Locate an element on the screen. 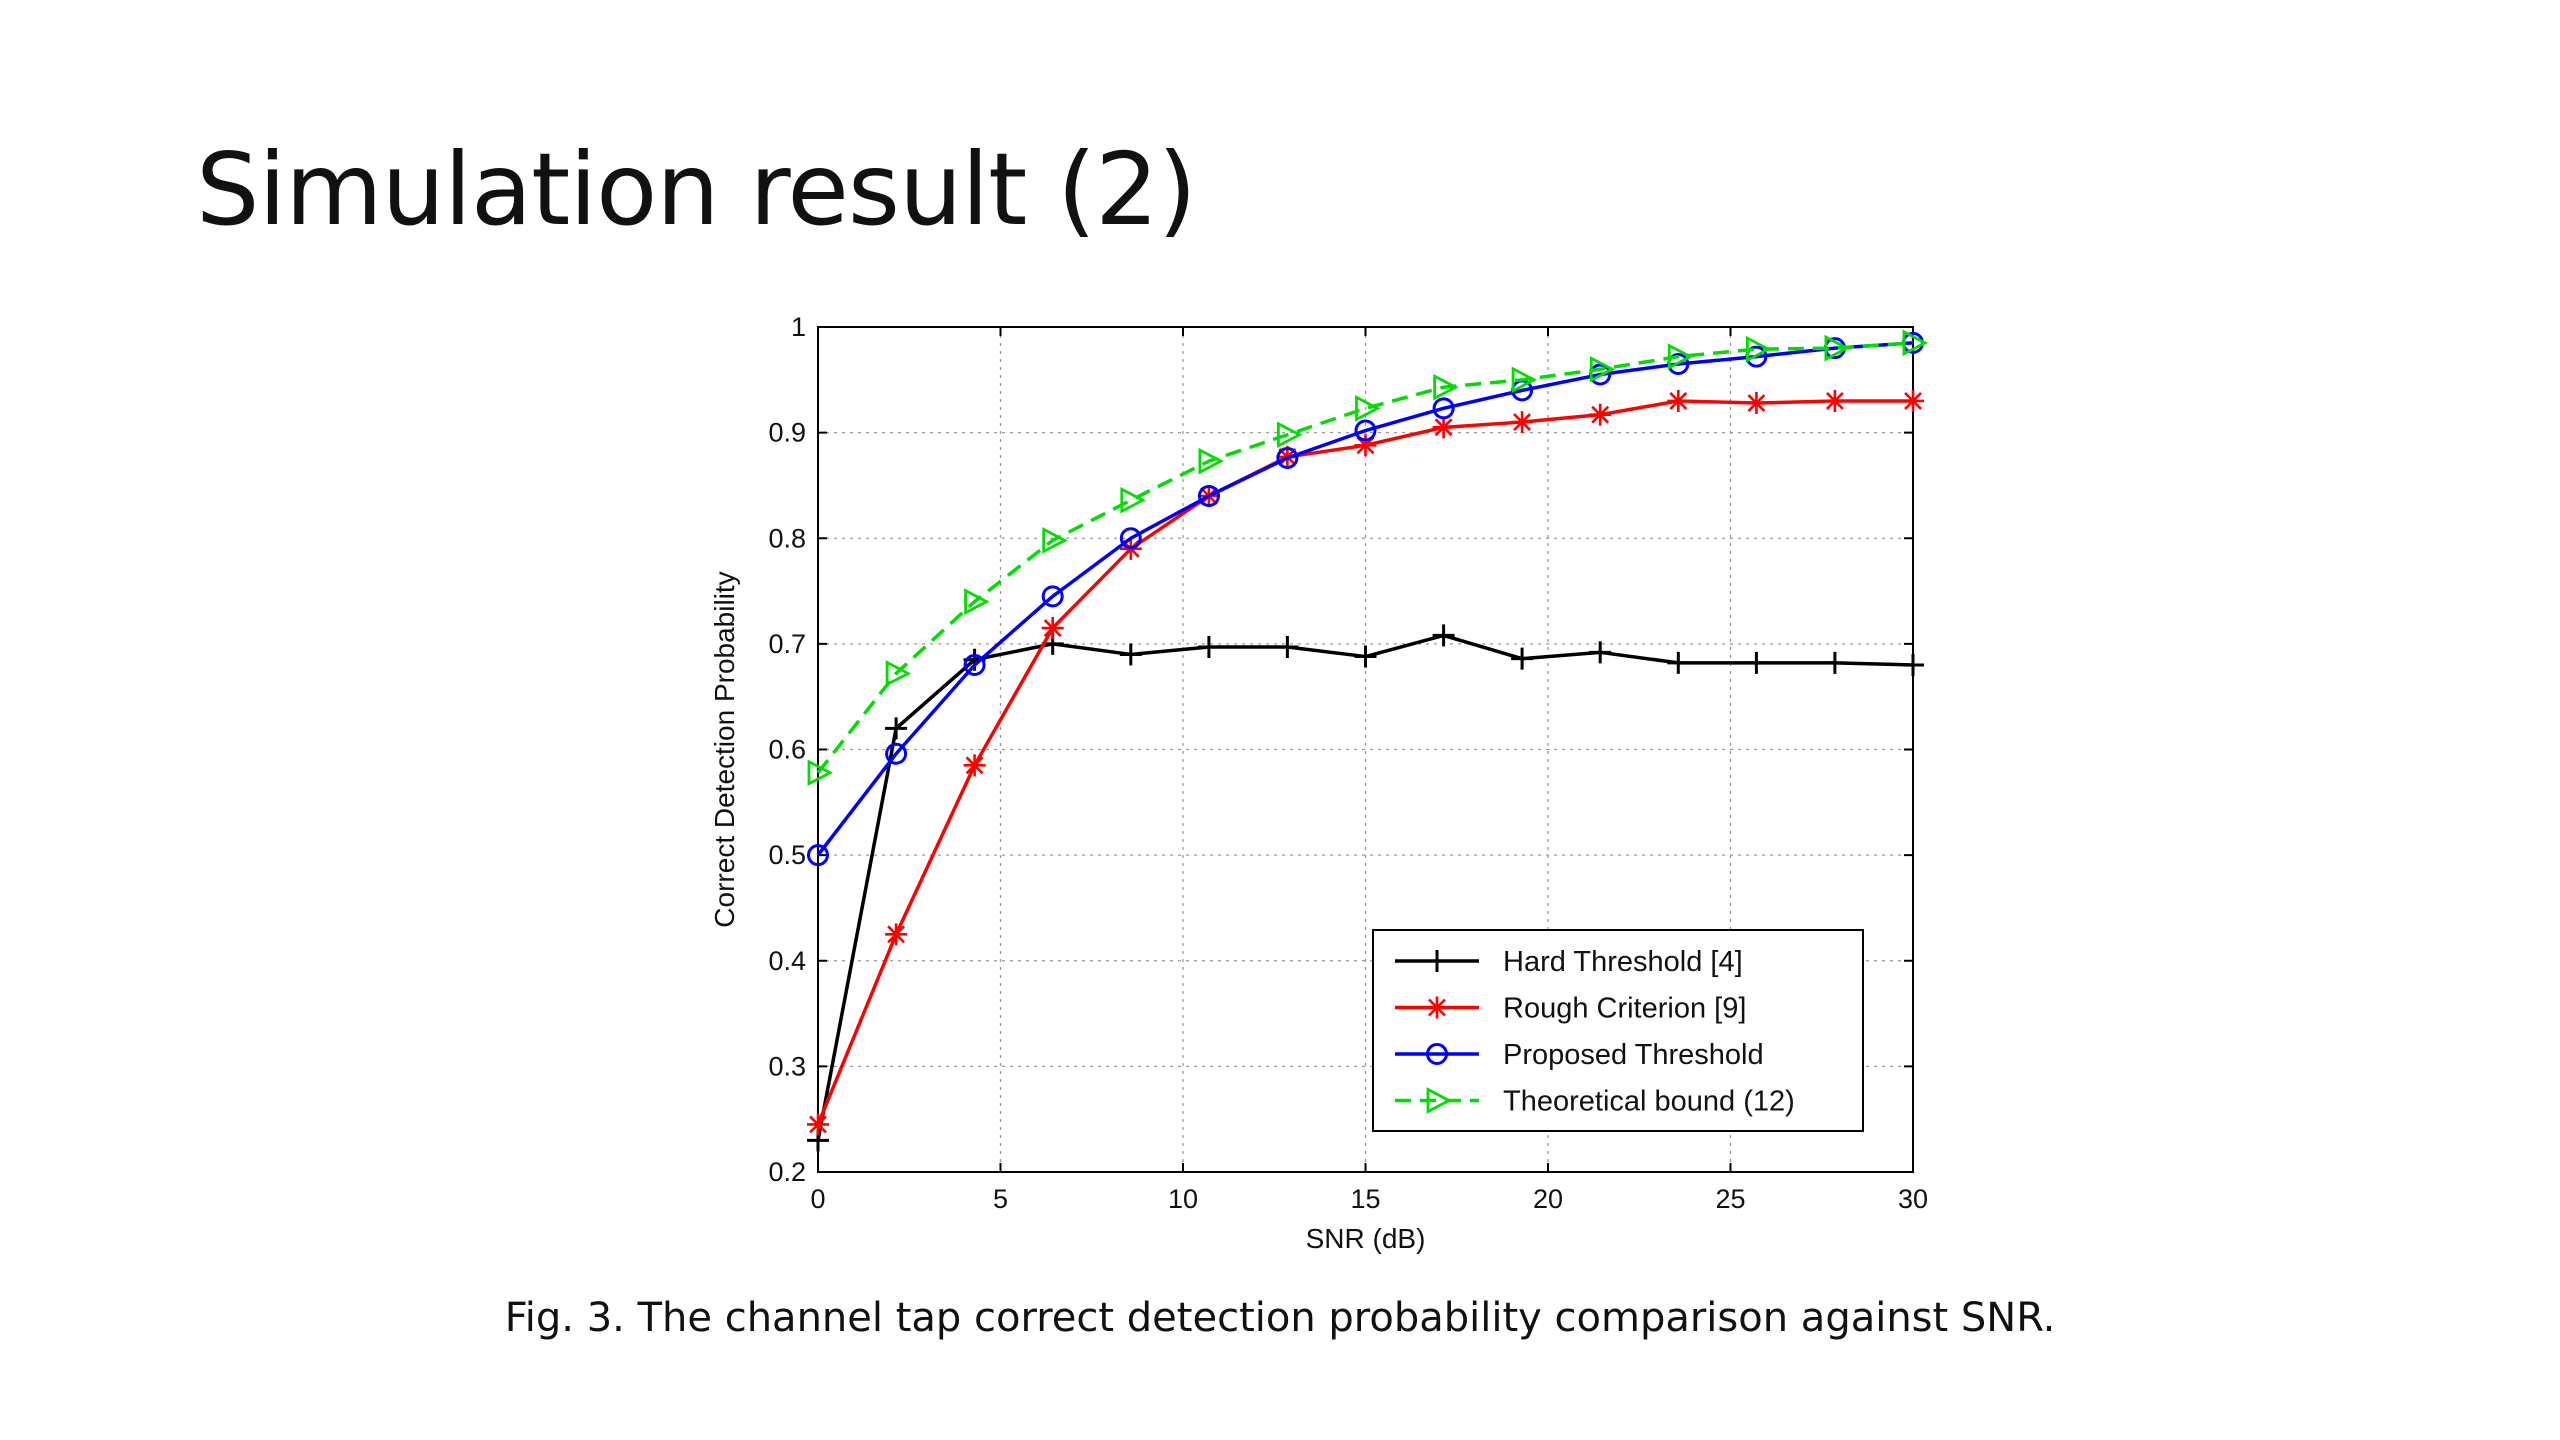 Image resolution: width=2560 pixels, height=1440 pixels. slide-title: Simulation result (2) is located at coordinates (696, 189).